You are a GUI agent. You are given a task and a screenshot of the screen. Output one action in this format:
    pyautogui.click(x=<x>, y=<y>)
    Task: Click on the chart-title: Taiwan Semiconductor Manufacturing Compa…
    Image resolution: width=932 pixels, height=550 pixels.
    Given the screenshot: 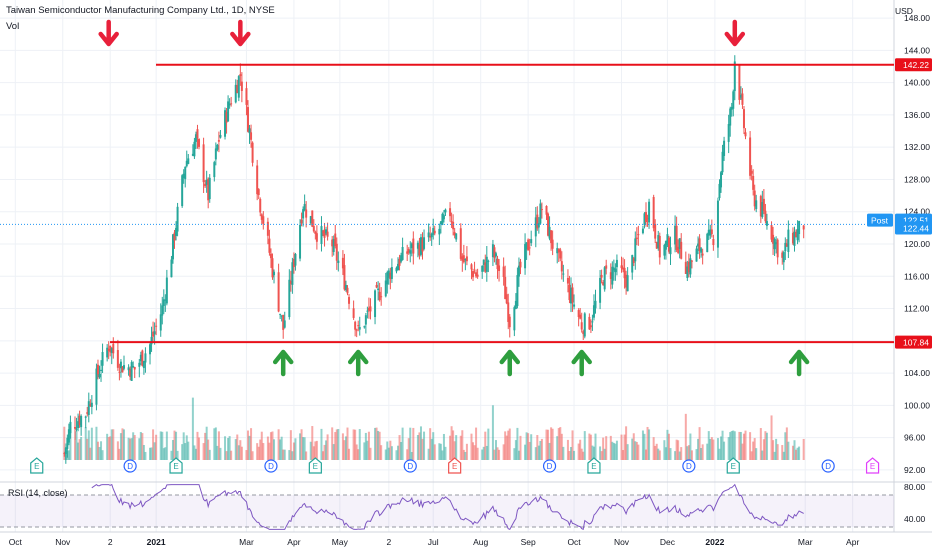 What is the action you would take?
    pyautogui.click(x=140, y=10)
    